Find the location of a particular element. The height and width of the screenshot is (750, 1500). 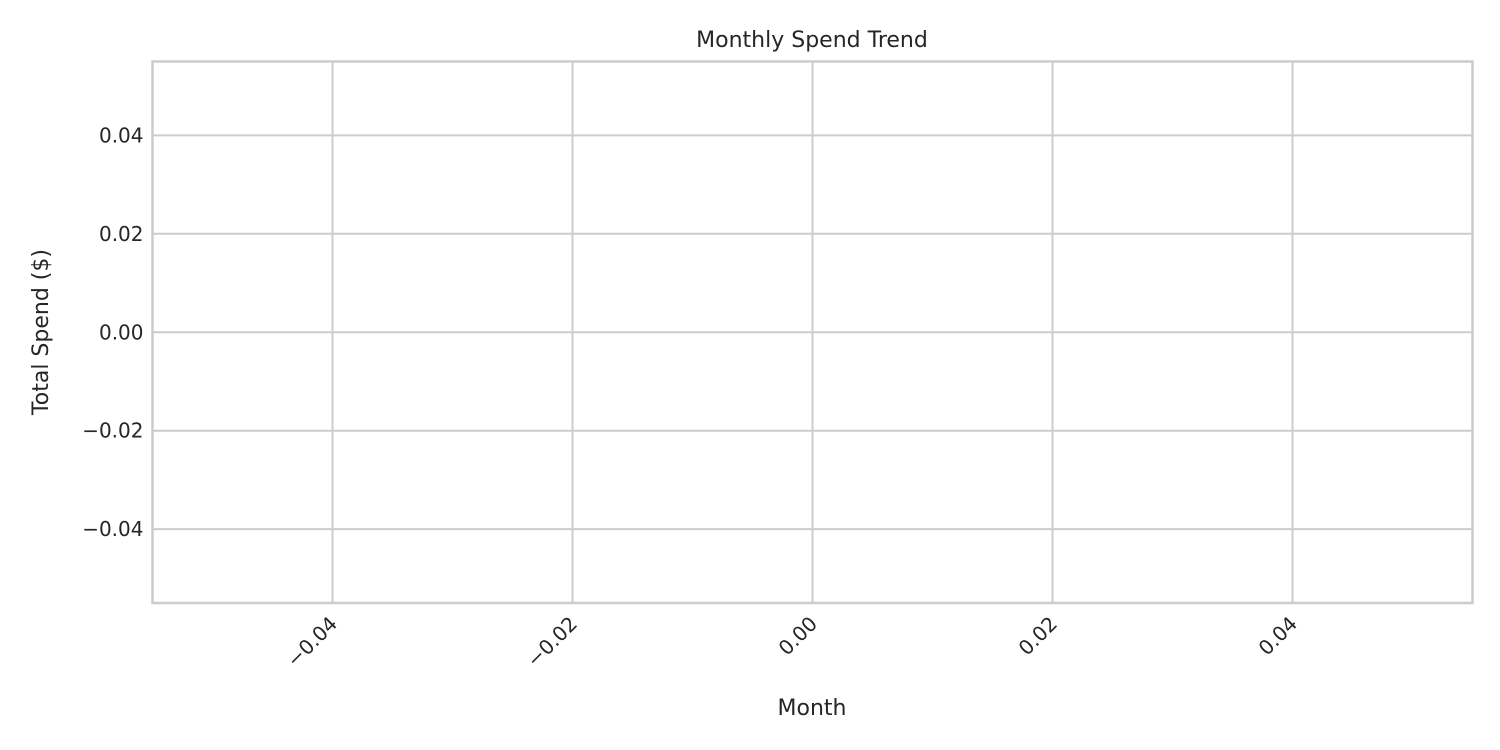

y-tick-label: 0.04 is located at coordinates (121, 135).